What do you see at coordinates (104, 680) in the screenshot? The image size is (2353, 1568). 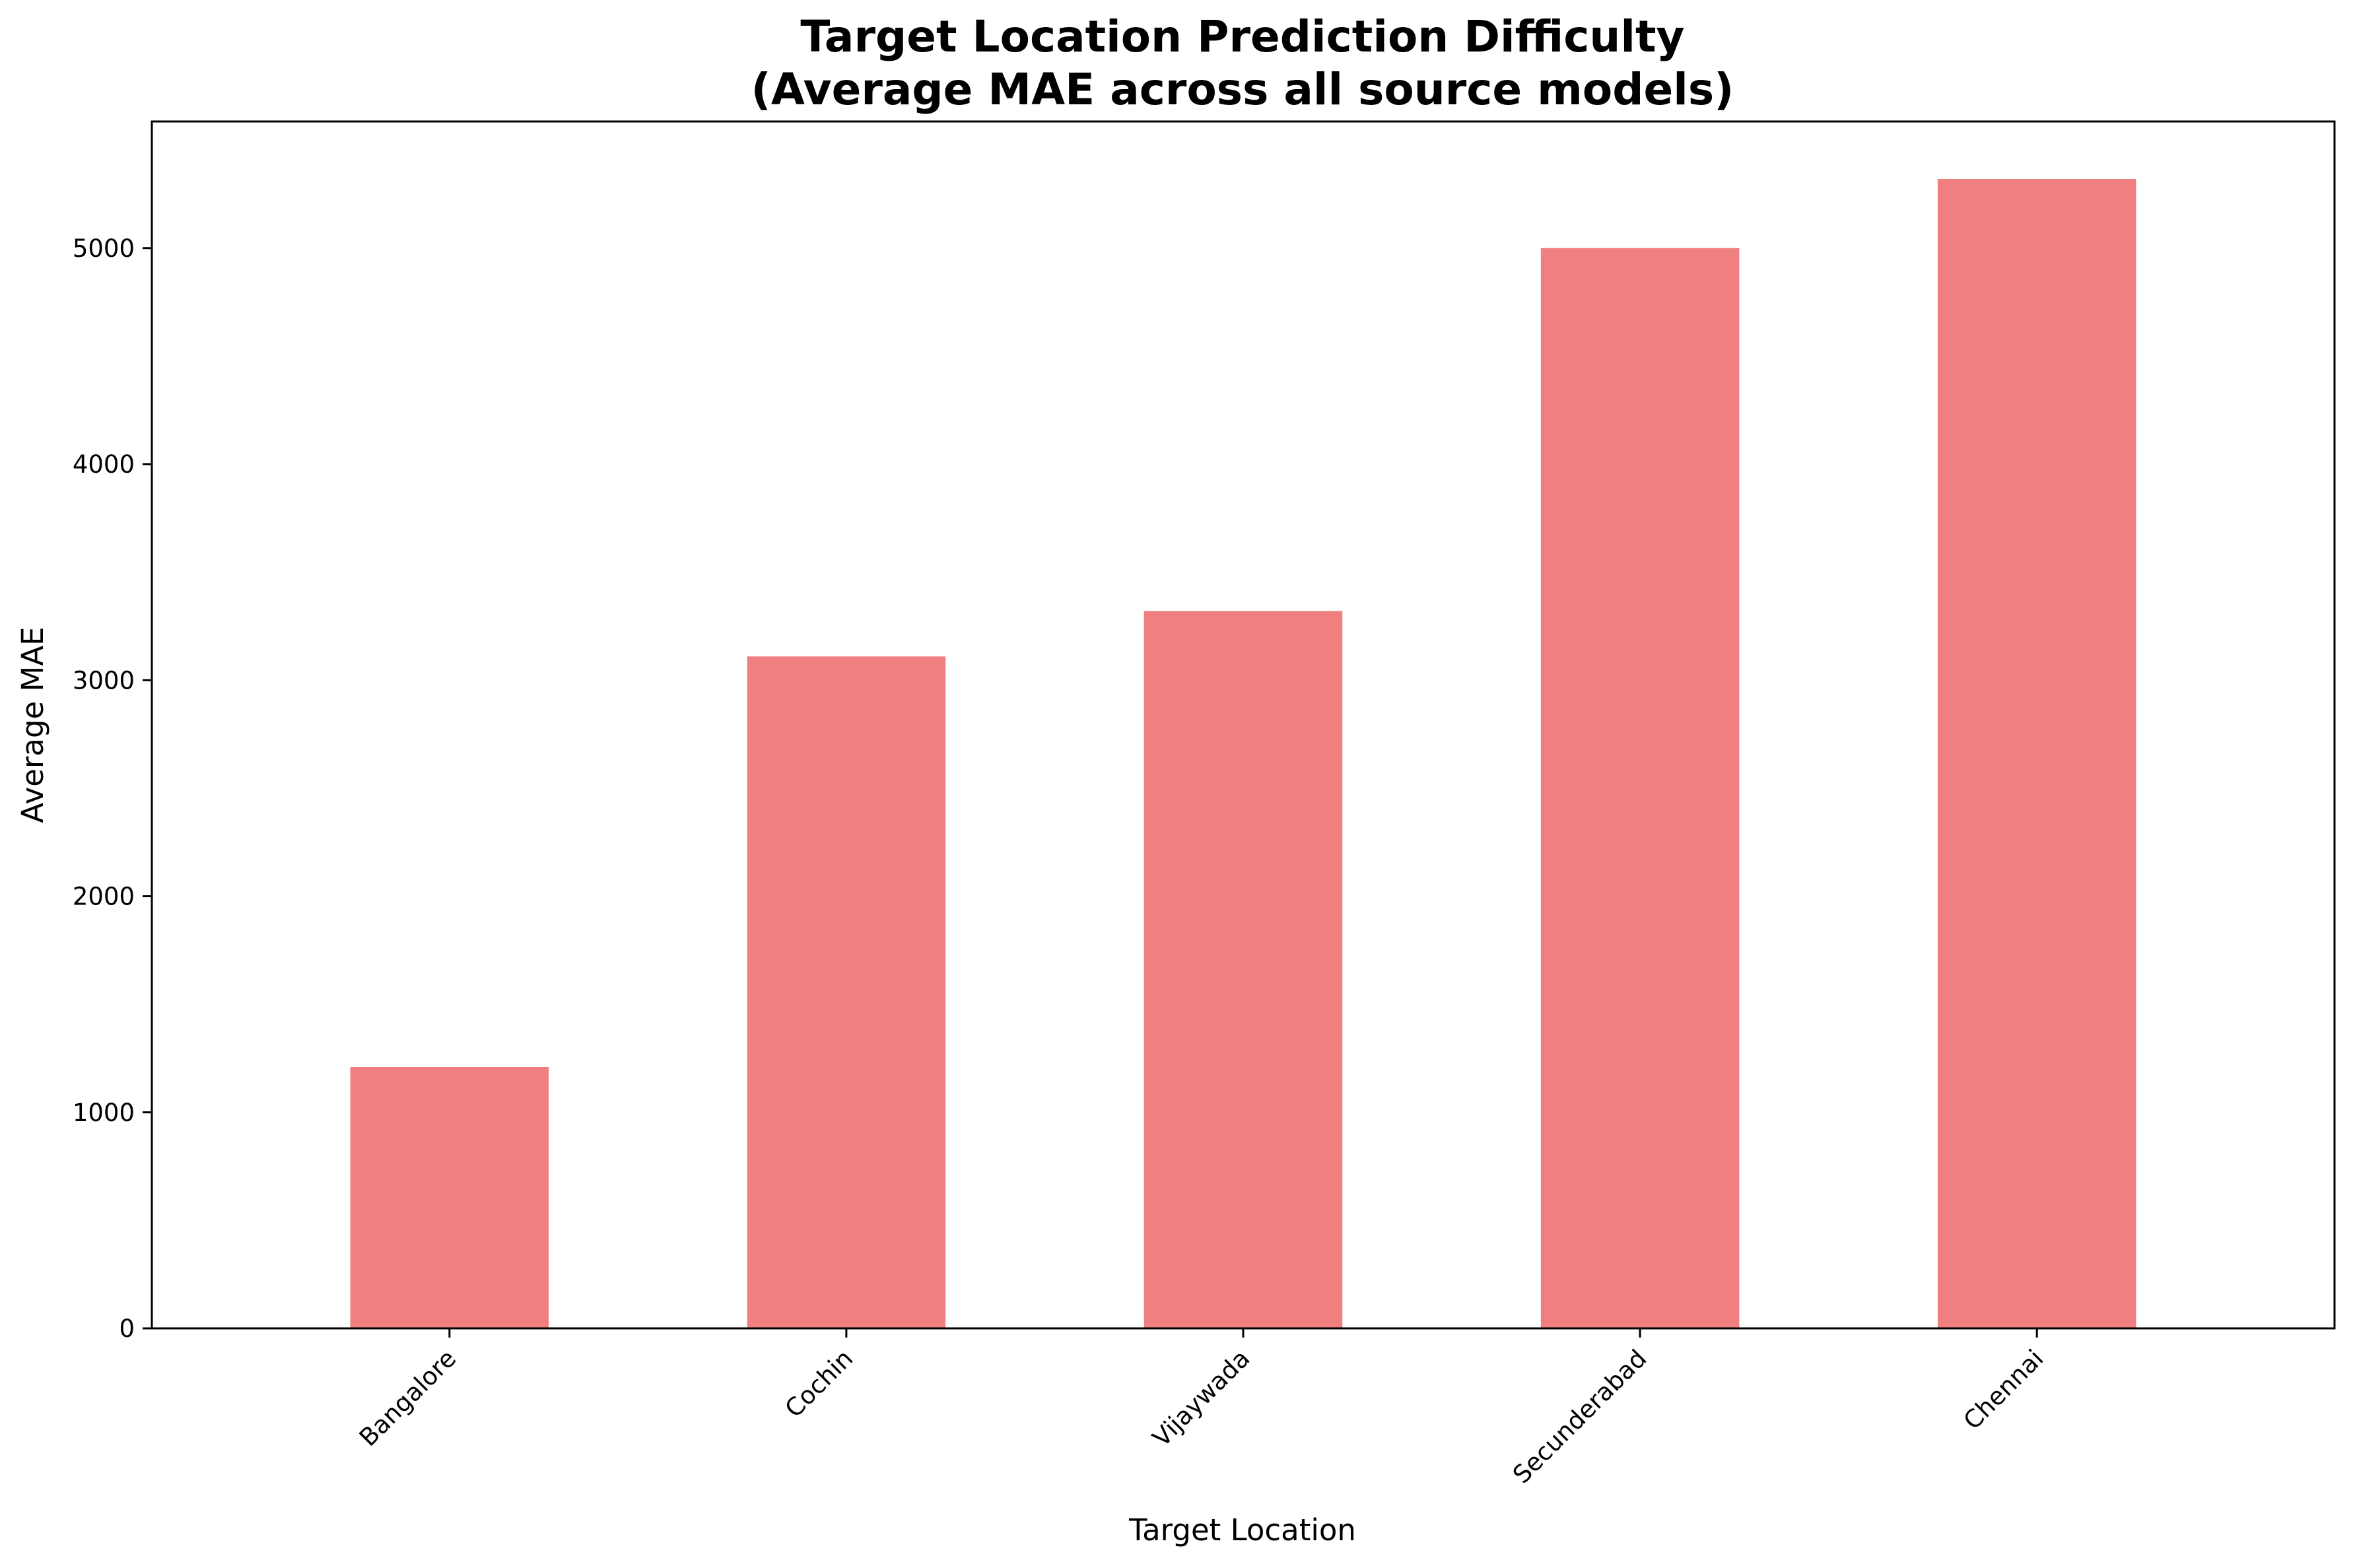 I see `y-tick-label: 3000` at bounding box center [104, 680].